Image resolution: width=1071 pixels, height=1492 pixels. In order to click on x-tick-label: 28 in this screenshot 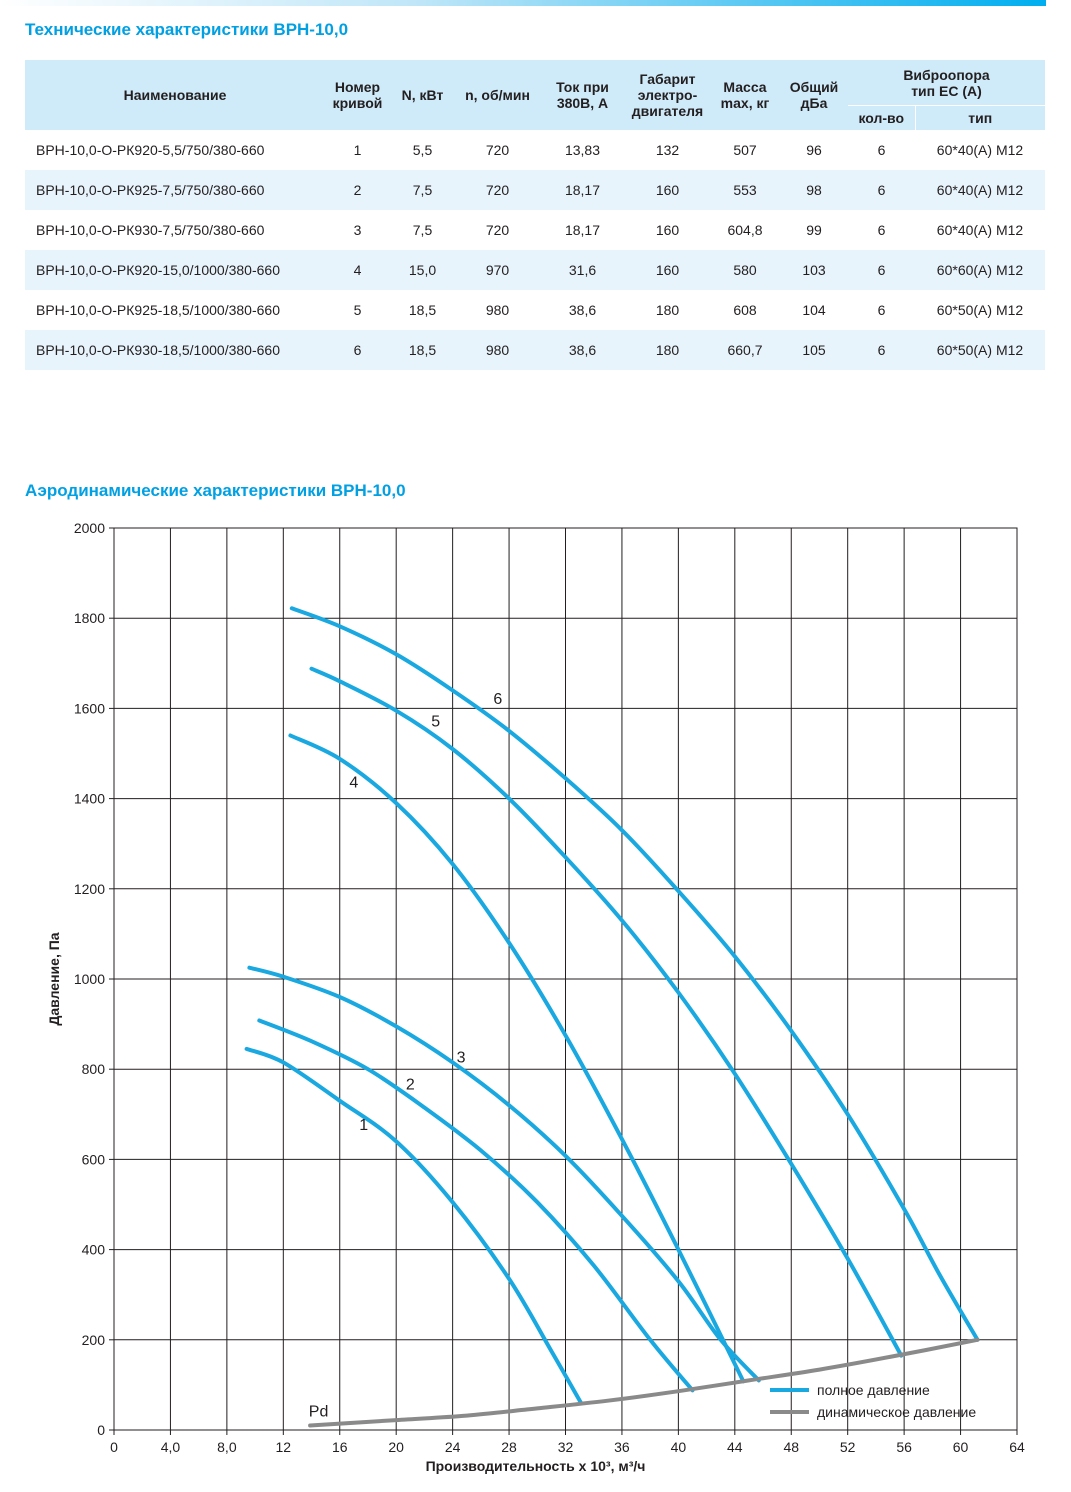, I will do `click(509, 1447)`.